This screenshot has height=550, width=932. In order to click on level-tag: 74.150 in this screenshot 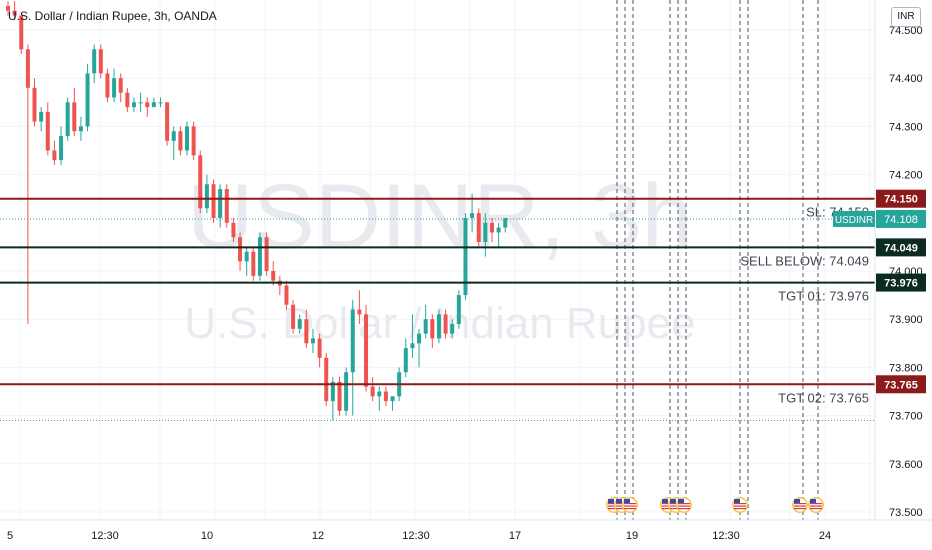, I will do `click(901, 200)`.